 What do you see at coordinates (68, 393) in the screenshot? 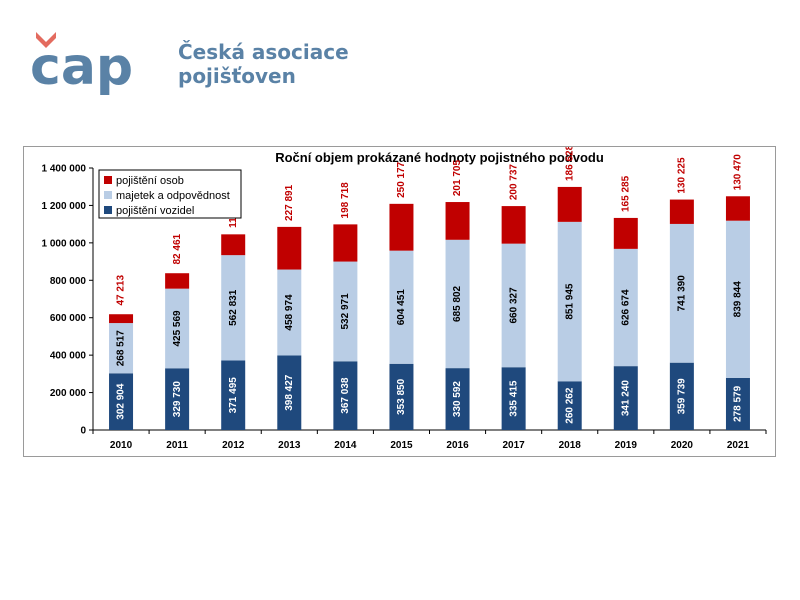
I see `y-tick-label: 200 000` at bounding box center [68, 393].